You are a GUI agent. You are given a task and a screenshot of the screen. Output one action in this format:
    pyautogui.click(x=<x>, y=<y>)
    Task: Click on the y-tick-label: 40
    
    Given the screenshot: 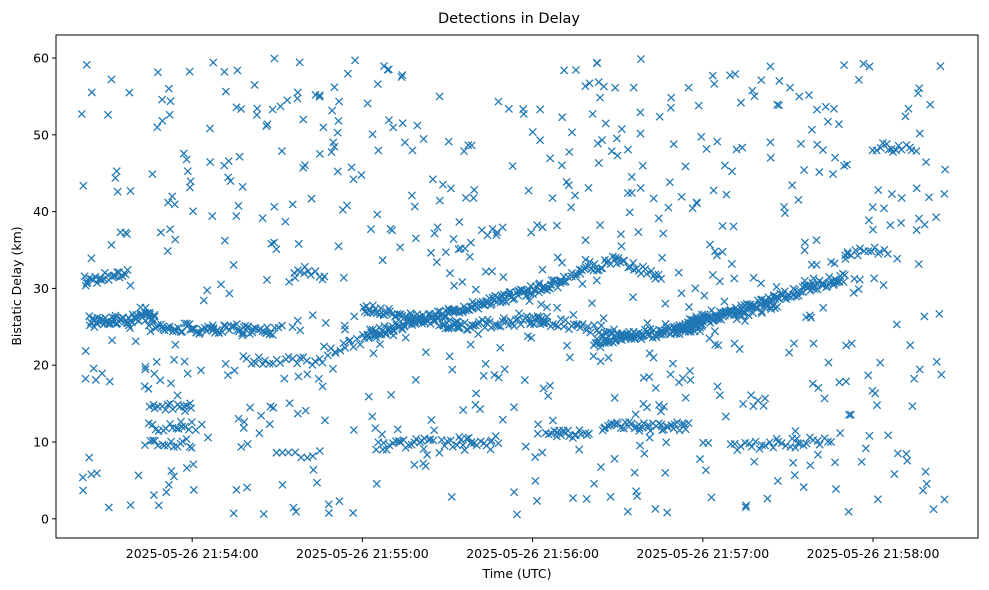 What is the action you would take?
    pyautogui.click(x=41, y=211)
    